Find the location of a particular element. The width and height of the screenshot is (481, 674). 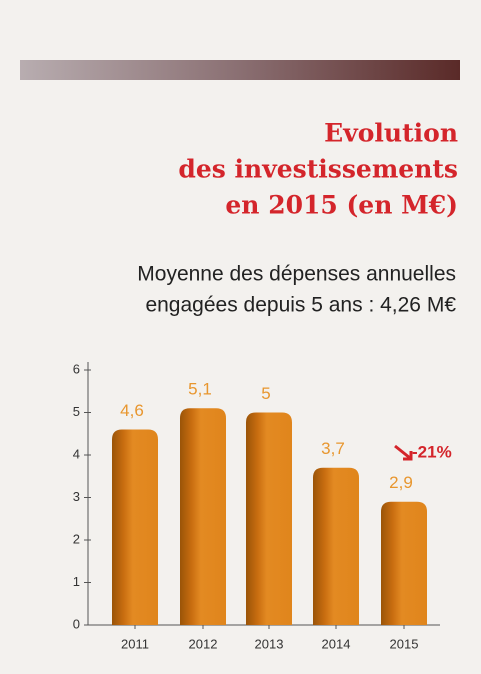

value-label: 3,7 is located at coordinates (333, 448).